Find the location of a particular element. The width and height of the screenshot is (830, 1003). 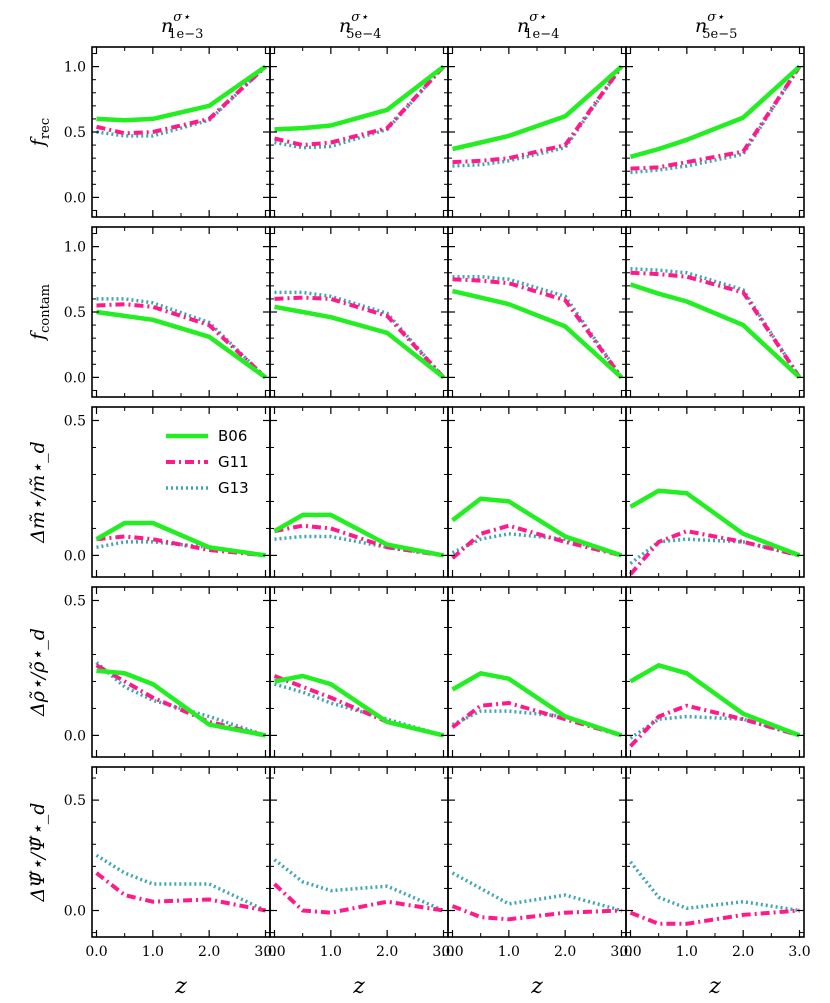

y-tick-label: 1.0 is located at coordinates (75, 68).